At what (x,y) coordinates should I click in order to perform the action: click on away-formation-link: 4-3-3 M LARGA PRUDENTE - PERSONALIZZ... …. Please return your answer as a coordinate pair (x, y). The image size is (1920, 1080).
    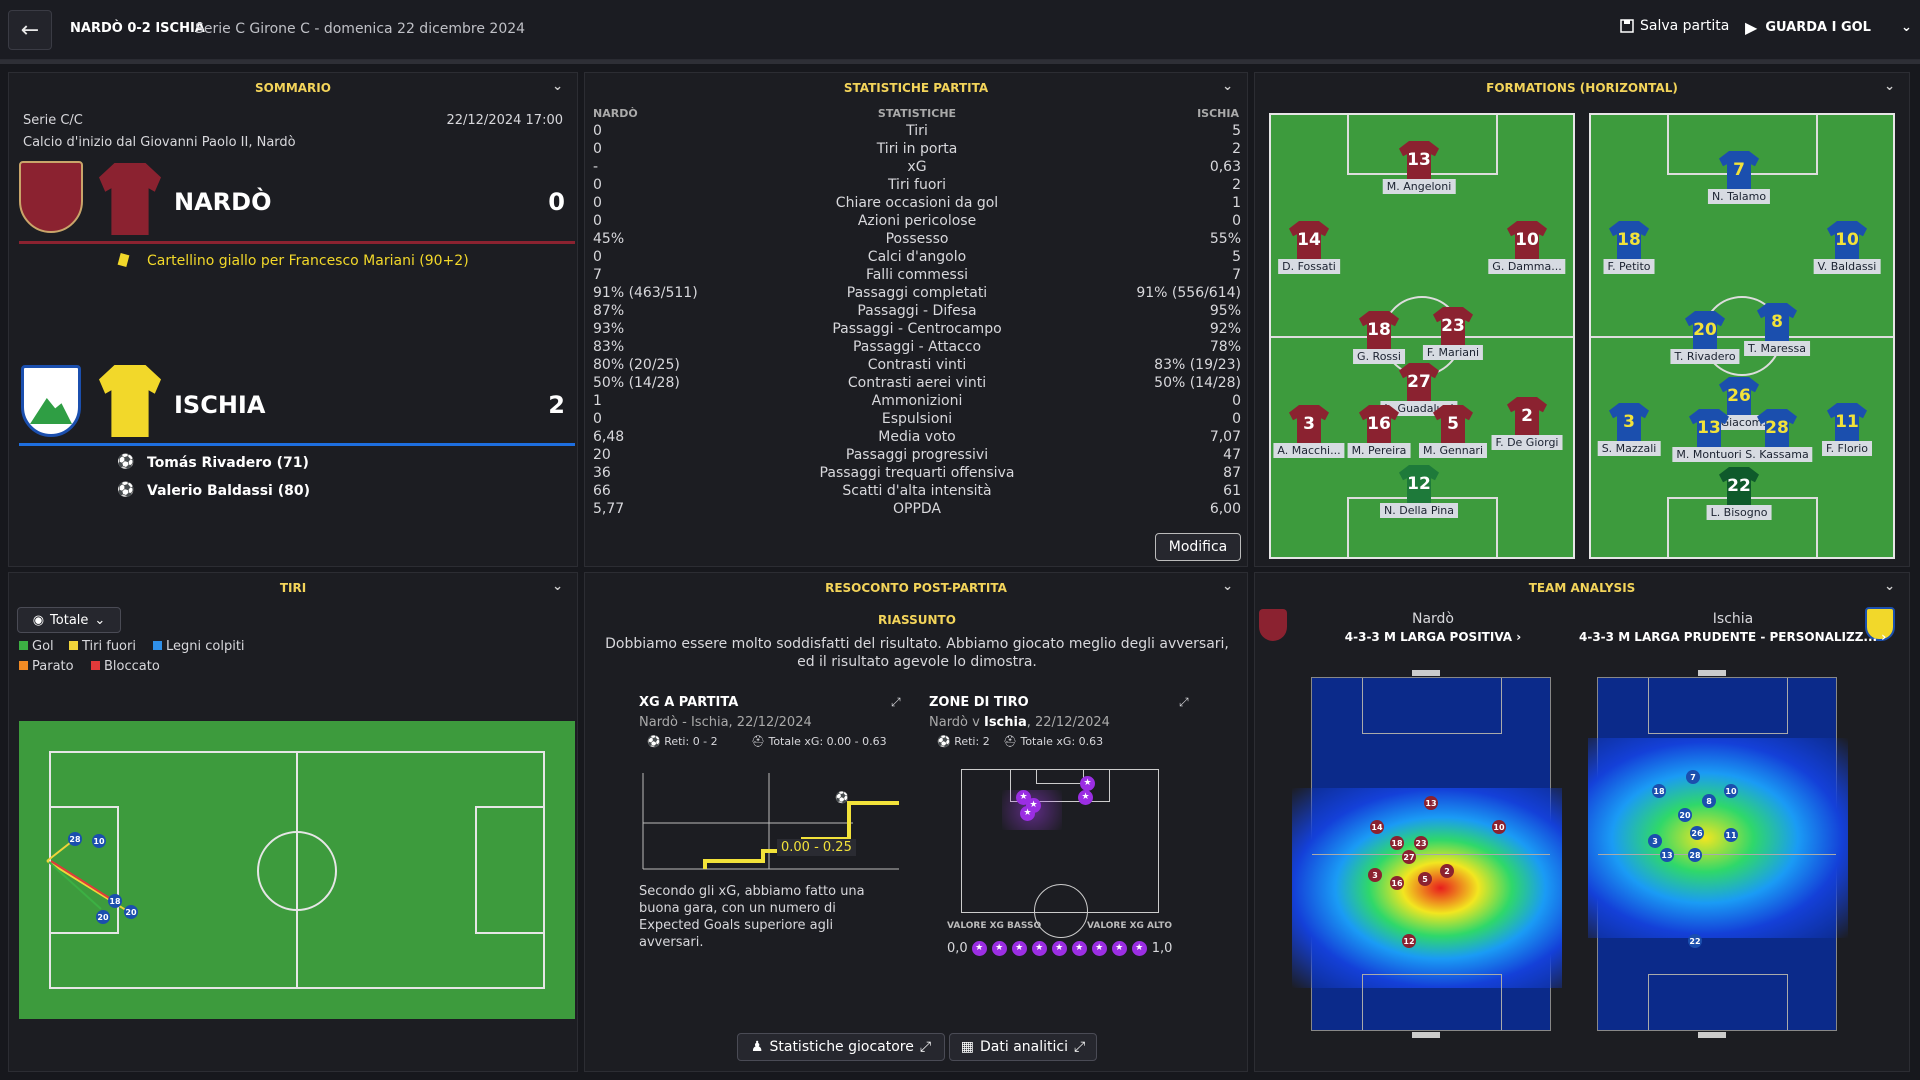
    Looking at the image, I should click on (1732, 637).